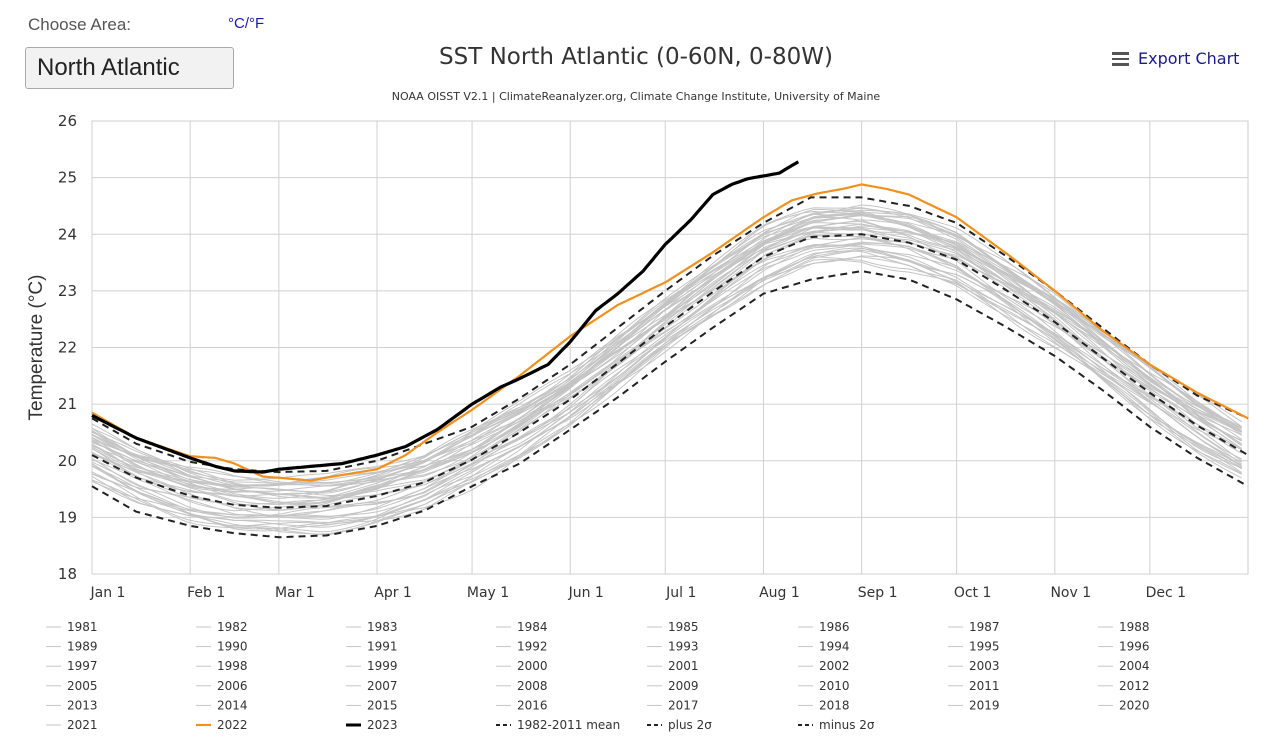 The image size is (1280, 753). I want to click on legend-label: 1996, so click(1134, 647).